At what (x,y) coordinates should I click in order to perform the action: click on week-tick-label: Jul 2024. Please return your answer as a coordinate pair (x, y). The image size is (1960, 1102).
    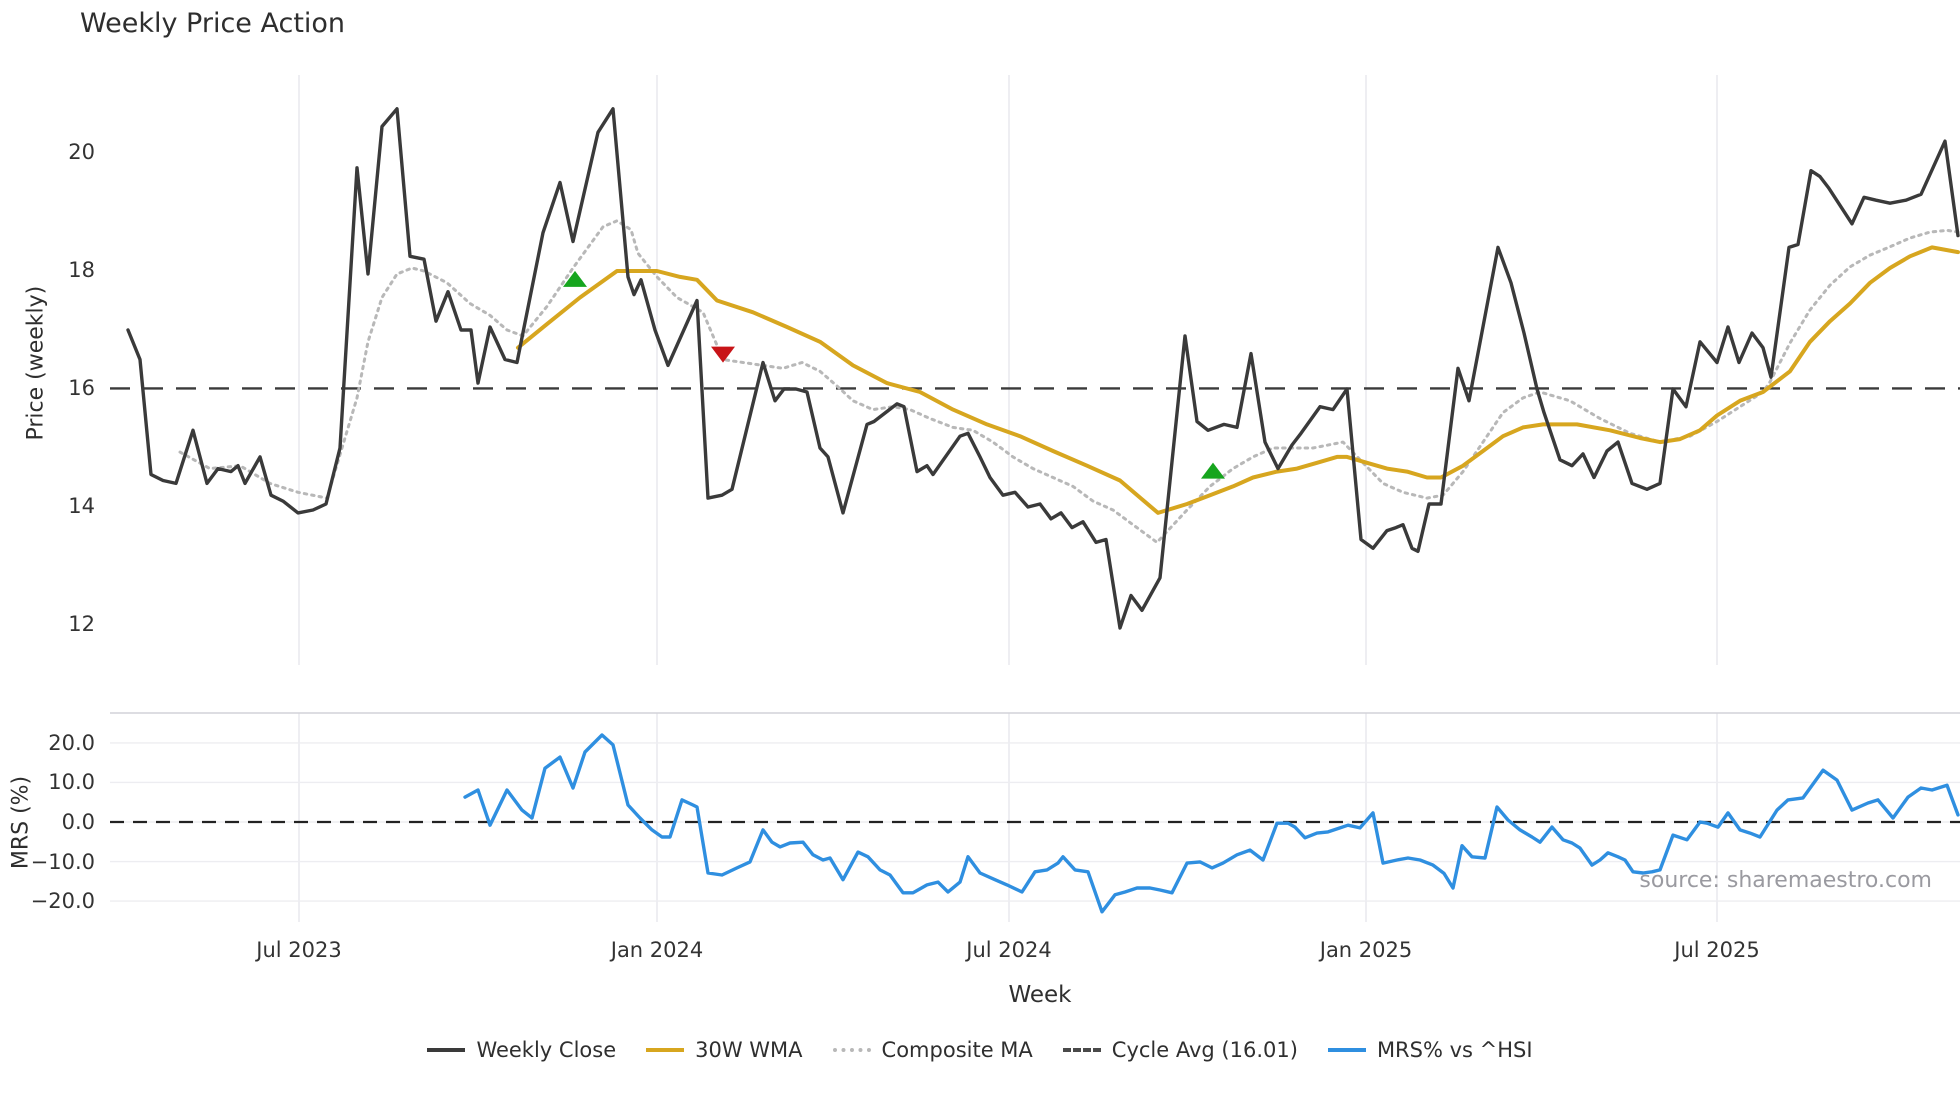
    Looking at the image, I should click on (1009, 950).